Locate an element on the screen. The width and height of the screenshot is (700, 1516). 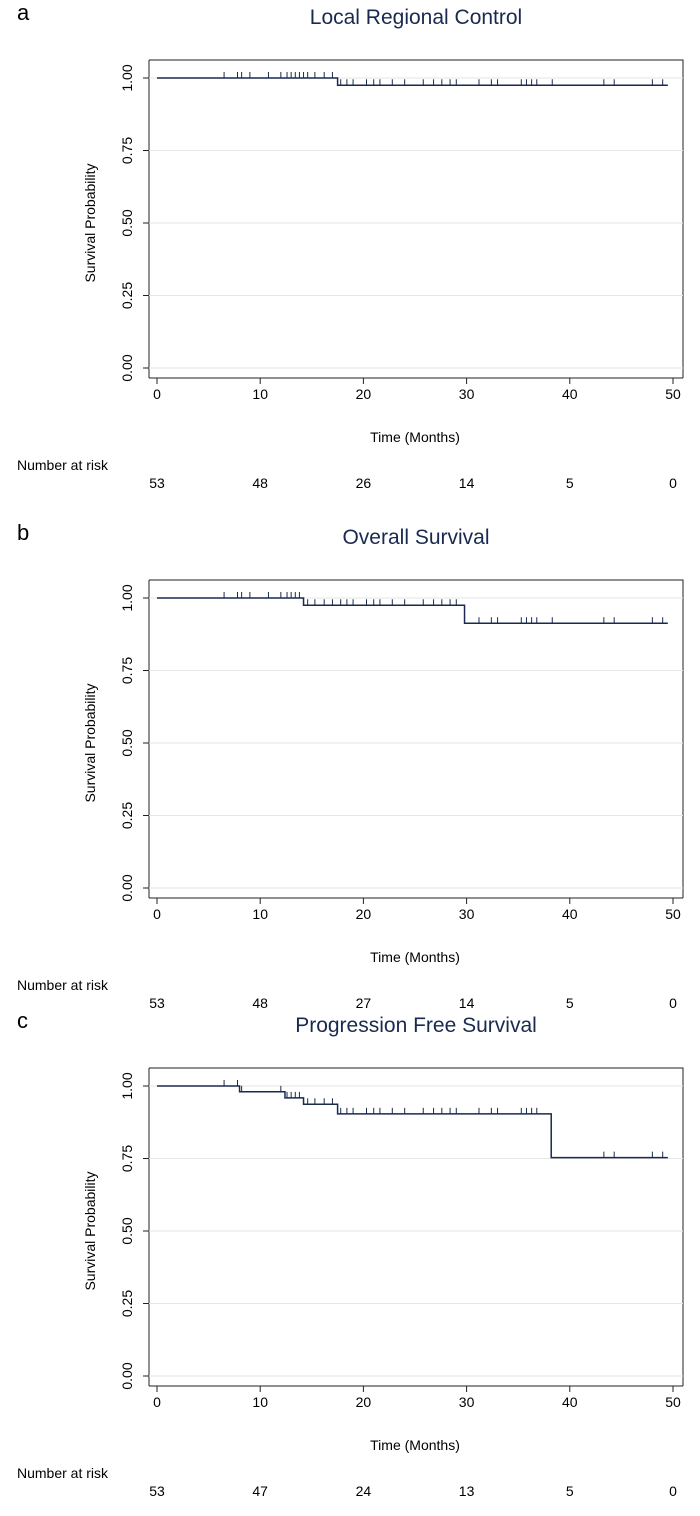
chart-title: Local Regional Control is located at coordinates (416, 17).